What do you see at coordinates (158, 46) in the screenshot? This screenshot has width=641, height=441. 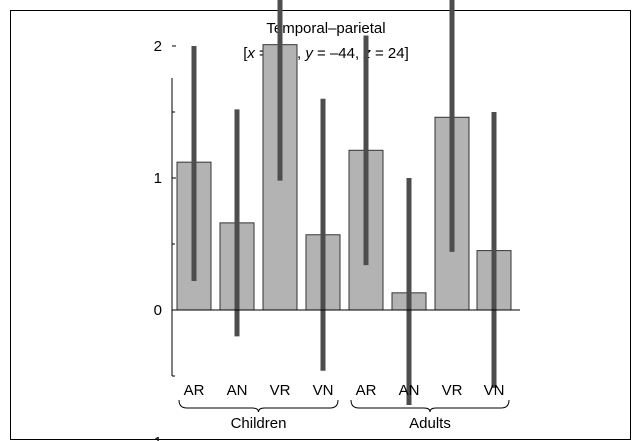 I see `y-tick-label: 2` at bounding box center [158, 46].